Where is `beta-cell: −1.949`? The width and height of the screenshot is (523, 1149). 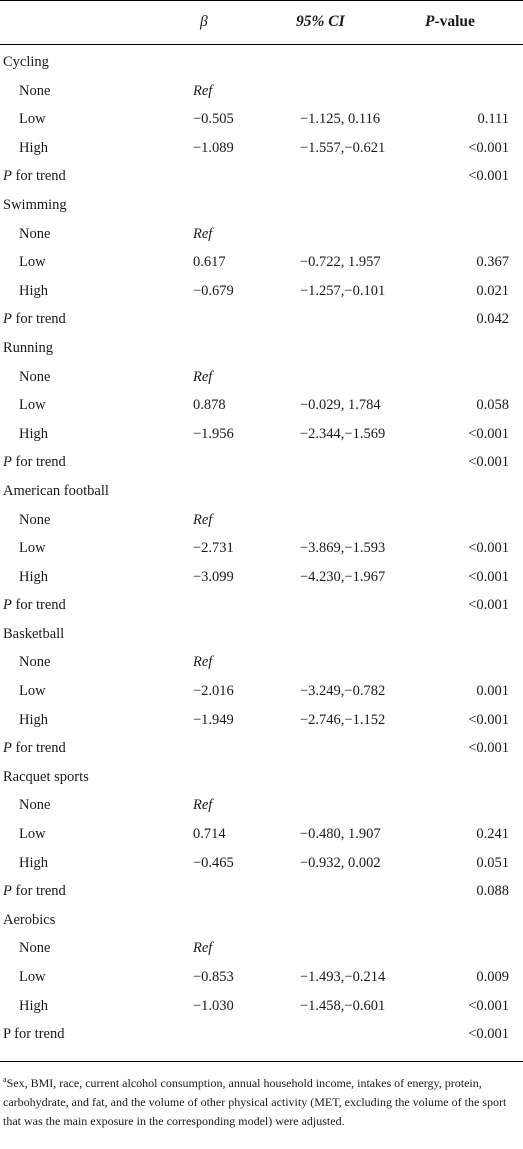
beta-cell: −1.949 is located at coordinates (213, 719).